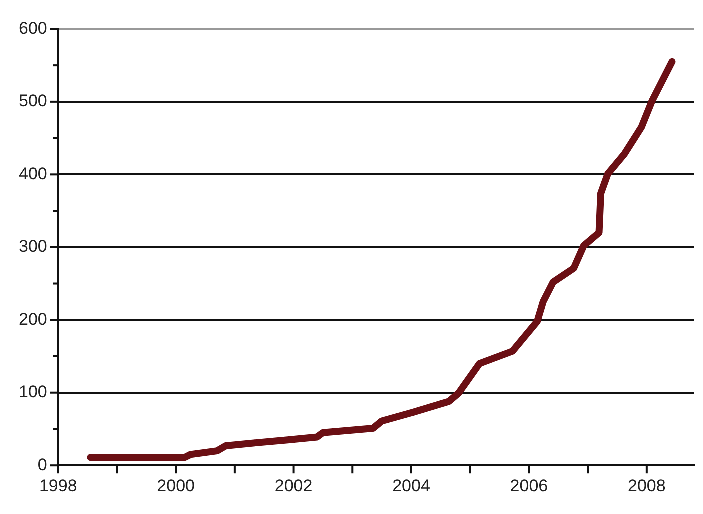 The height and width of the screenshot is (514, 703). What do you see at coordinates (43, 464) in the screenshot?
I see `y-tick-label: 0` at bounding box center [43, 464].